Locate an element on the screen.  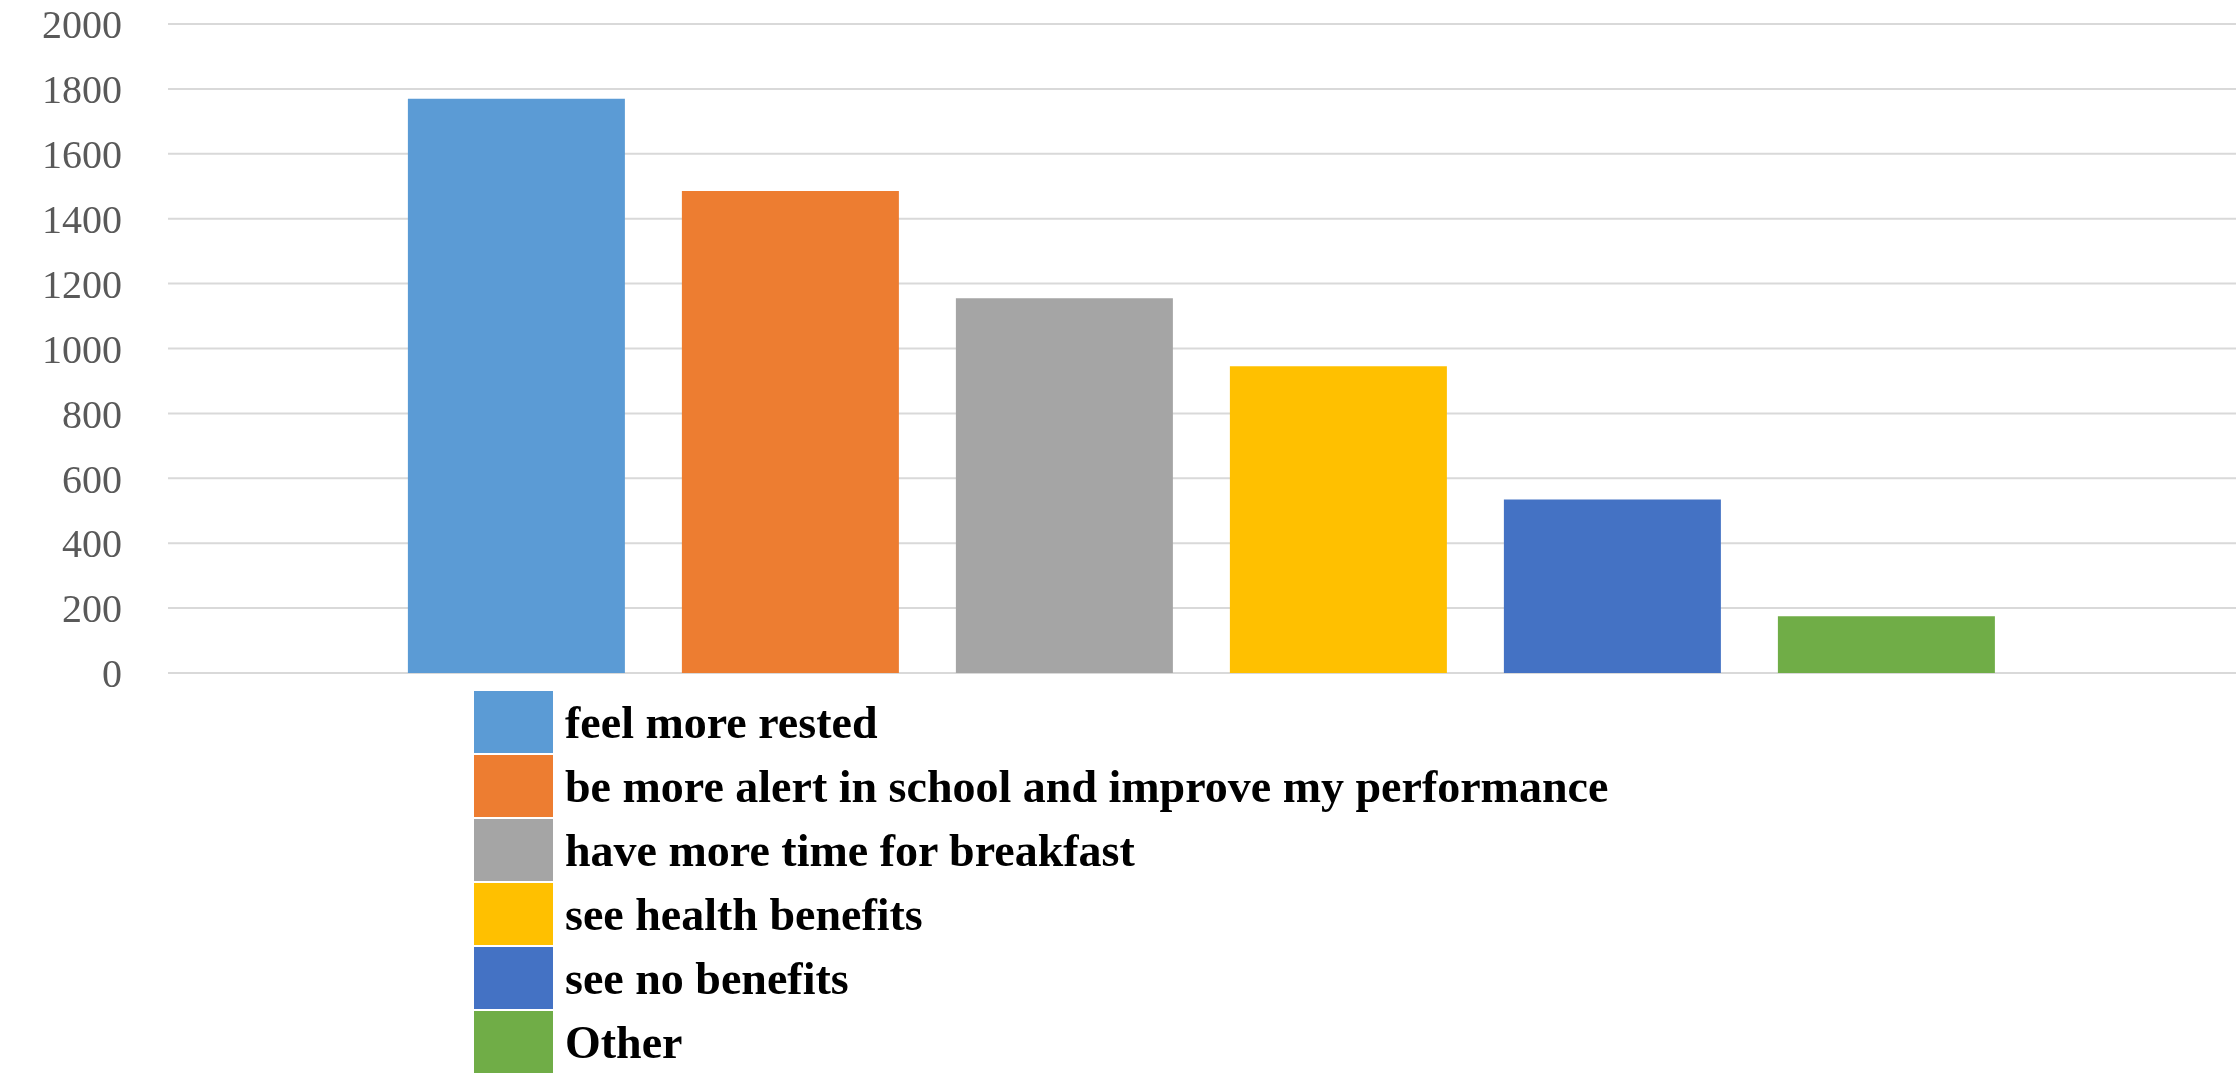
y-tick-label: 2000 is located at coordinates (82, 25).